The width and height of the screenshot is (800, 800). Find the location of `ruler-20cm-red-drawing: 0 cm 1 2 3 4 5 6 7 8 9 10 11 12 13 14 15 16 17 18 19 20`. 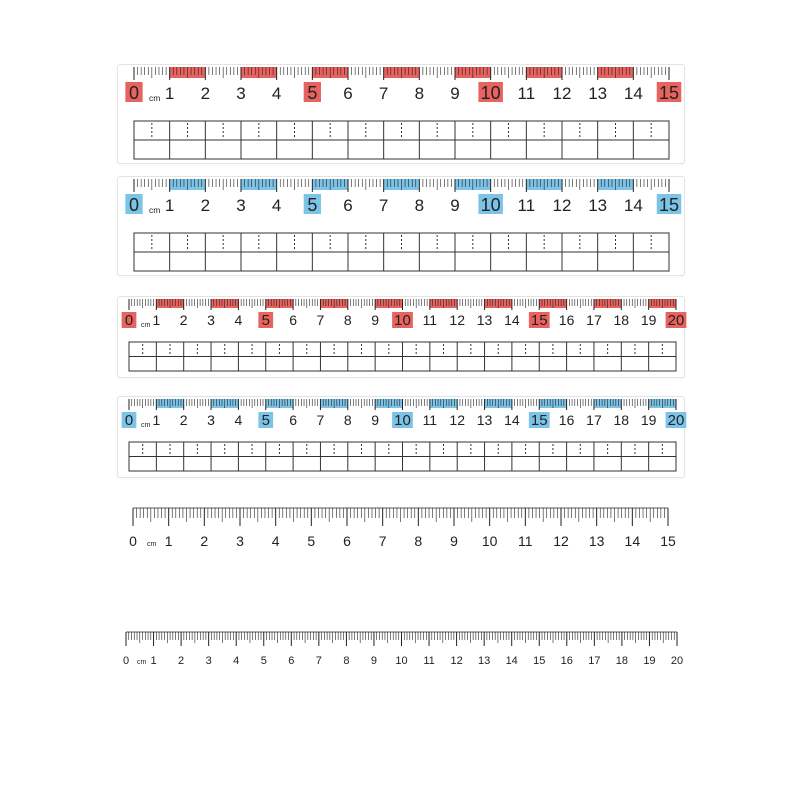

ruler-20cm-red-drawing: 0 cm 1 2 3 4 5 6 7 8 9 10 11 12 13 14 15 16 17 18 19 20 is located at coordinates (404, 335).